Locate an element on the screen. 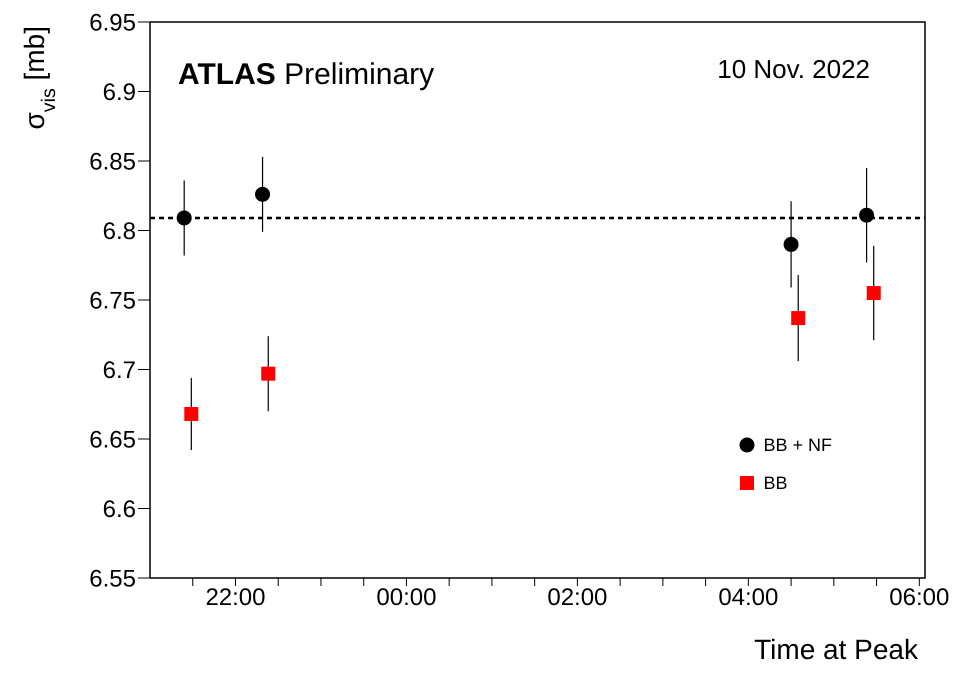  x-tick-label: 02:00 is located at coordinates (577, 598).